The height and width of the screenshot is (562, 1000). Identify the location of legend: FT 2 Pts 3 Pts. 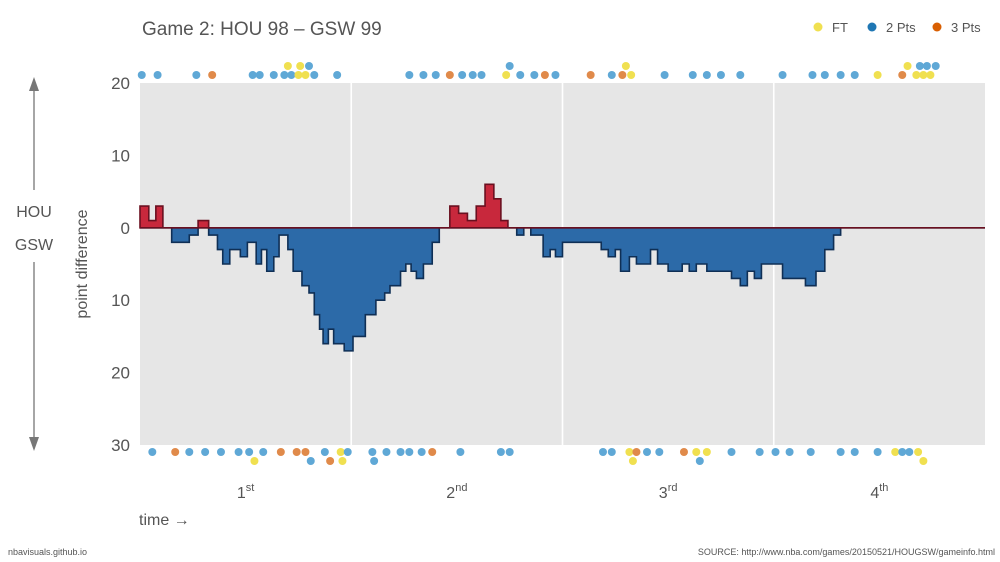
(897, 27).